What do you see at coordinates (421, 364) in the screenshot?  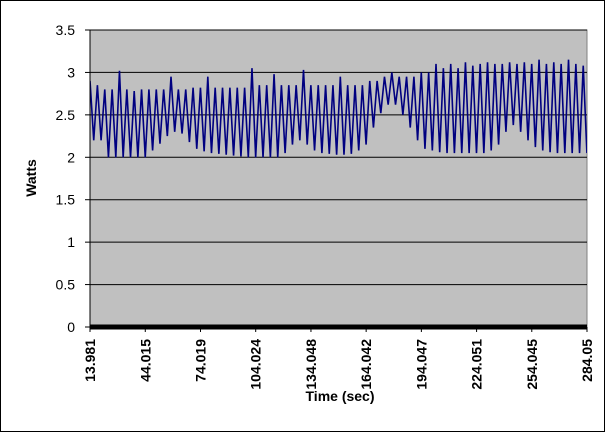 I see `x-tick-label: 194.047` at bounding box center [421, 364].